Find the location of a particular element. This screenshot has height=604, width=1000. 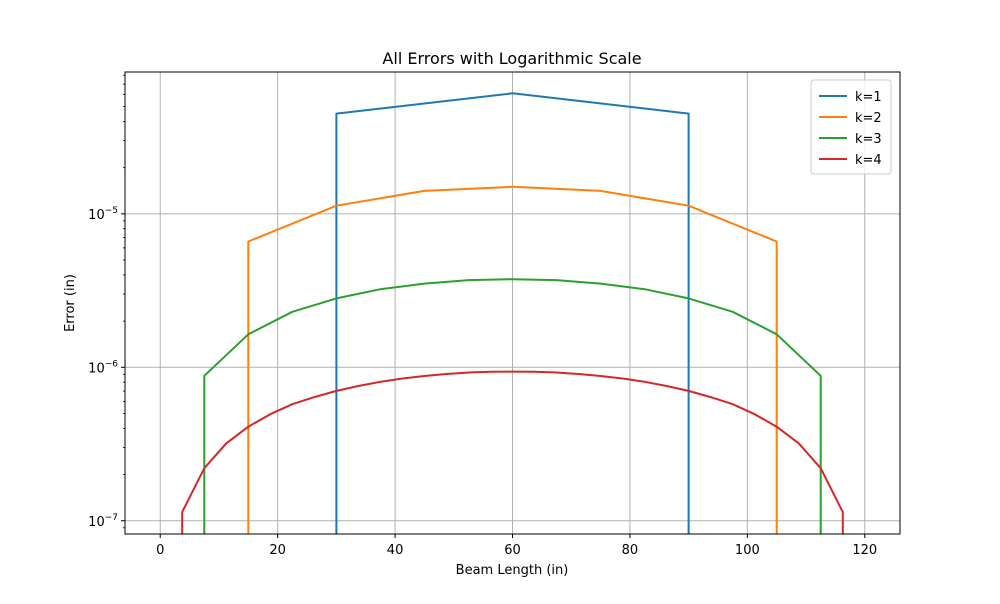

legend-label: k=2 is located at coordinates (868, 118).